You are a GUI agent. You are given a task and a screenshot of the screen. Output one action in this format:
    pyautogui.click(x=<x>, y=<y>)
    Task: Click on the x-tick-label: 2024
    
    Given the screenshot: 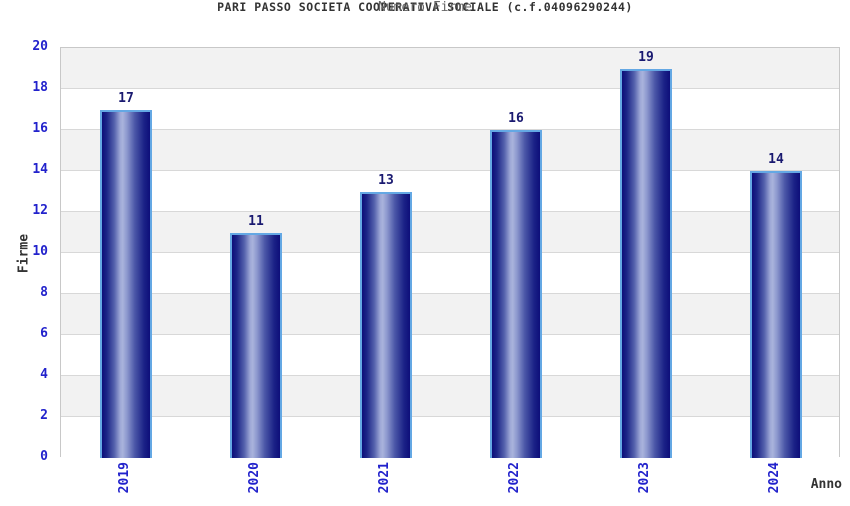 What is the action you would take?
    pyautogui.click(x=774, y=478)
    